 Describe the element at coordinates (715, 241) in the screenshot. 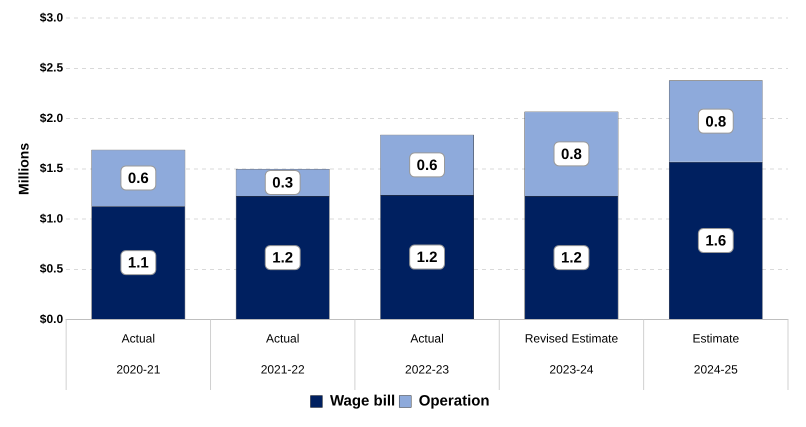

I see `data-label: 1.6` at that location.